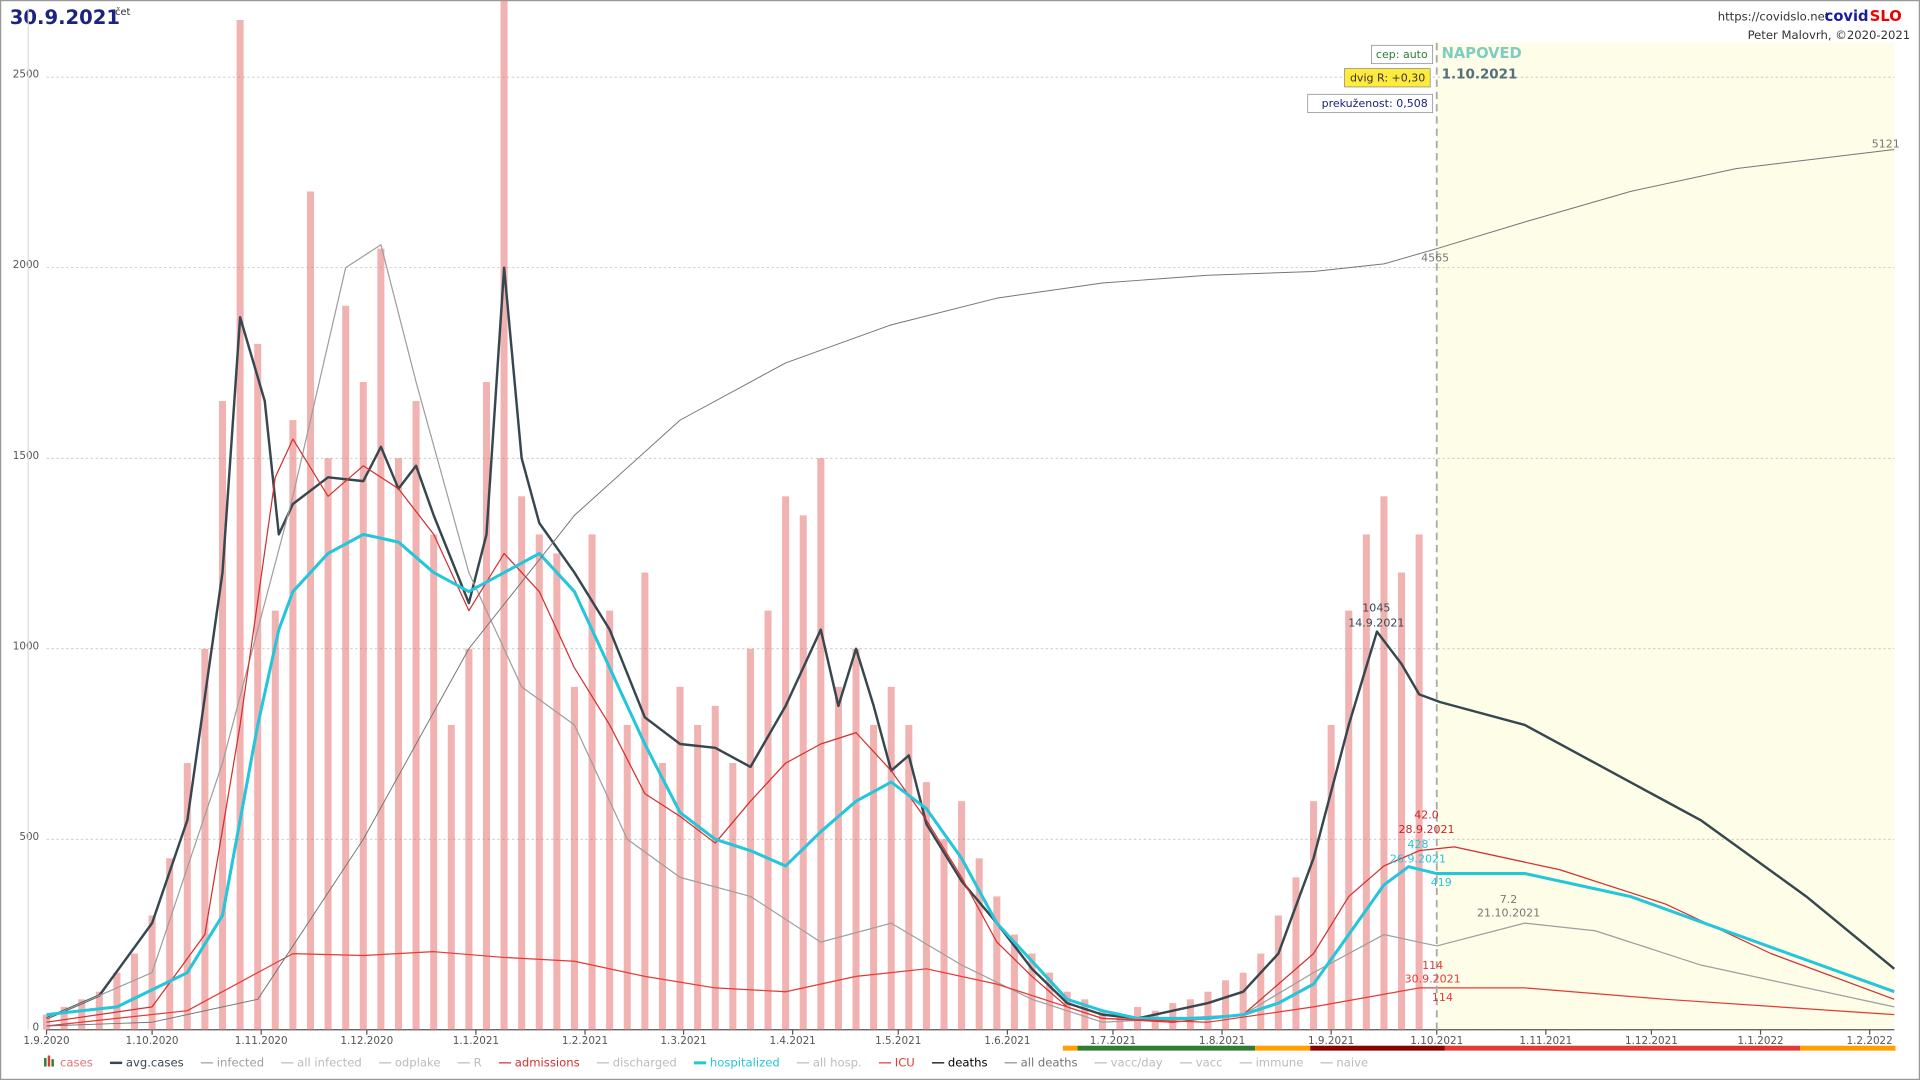 The width and height of the screenshot is (1920, 1080). Describe the element at coordinates (418, 1062) in the screenshot. I see `legend-label: odplake` at that location.